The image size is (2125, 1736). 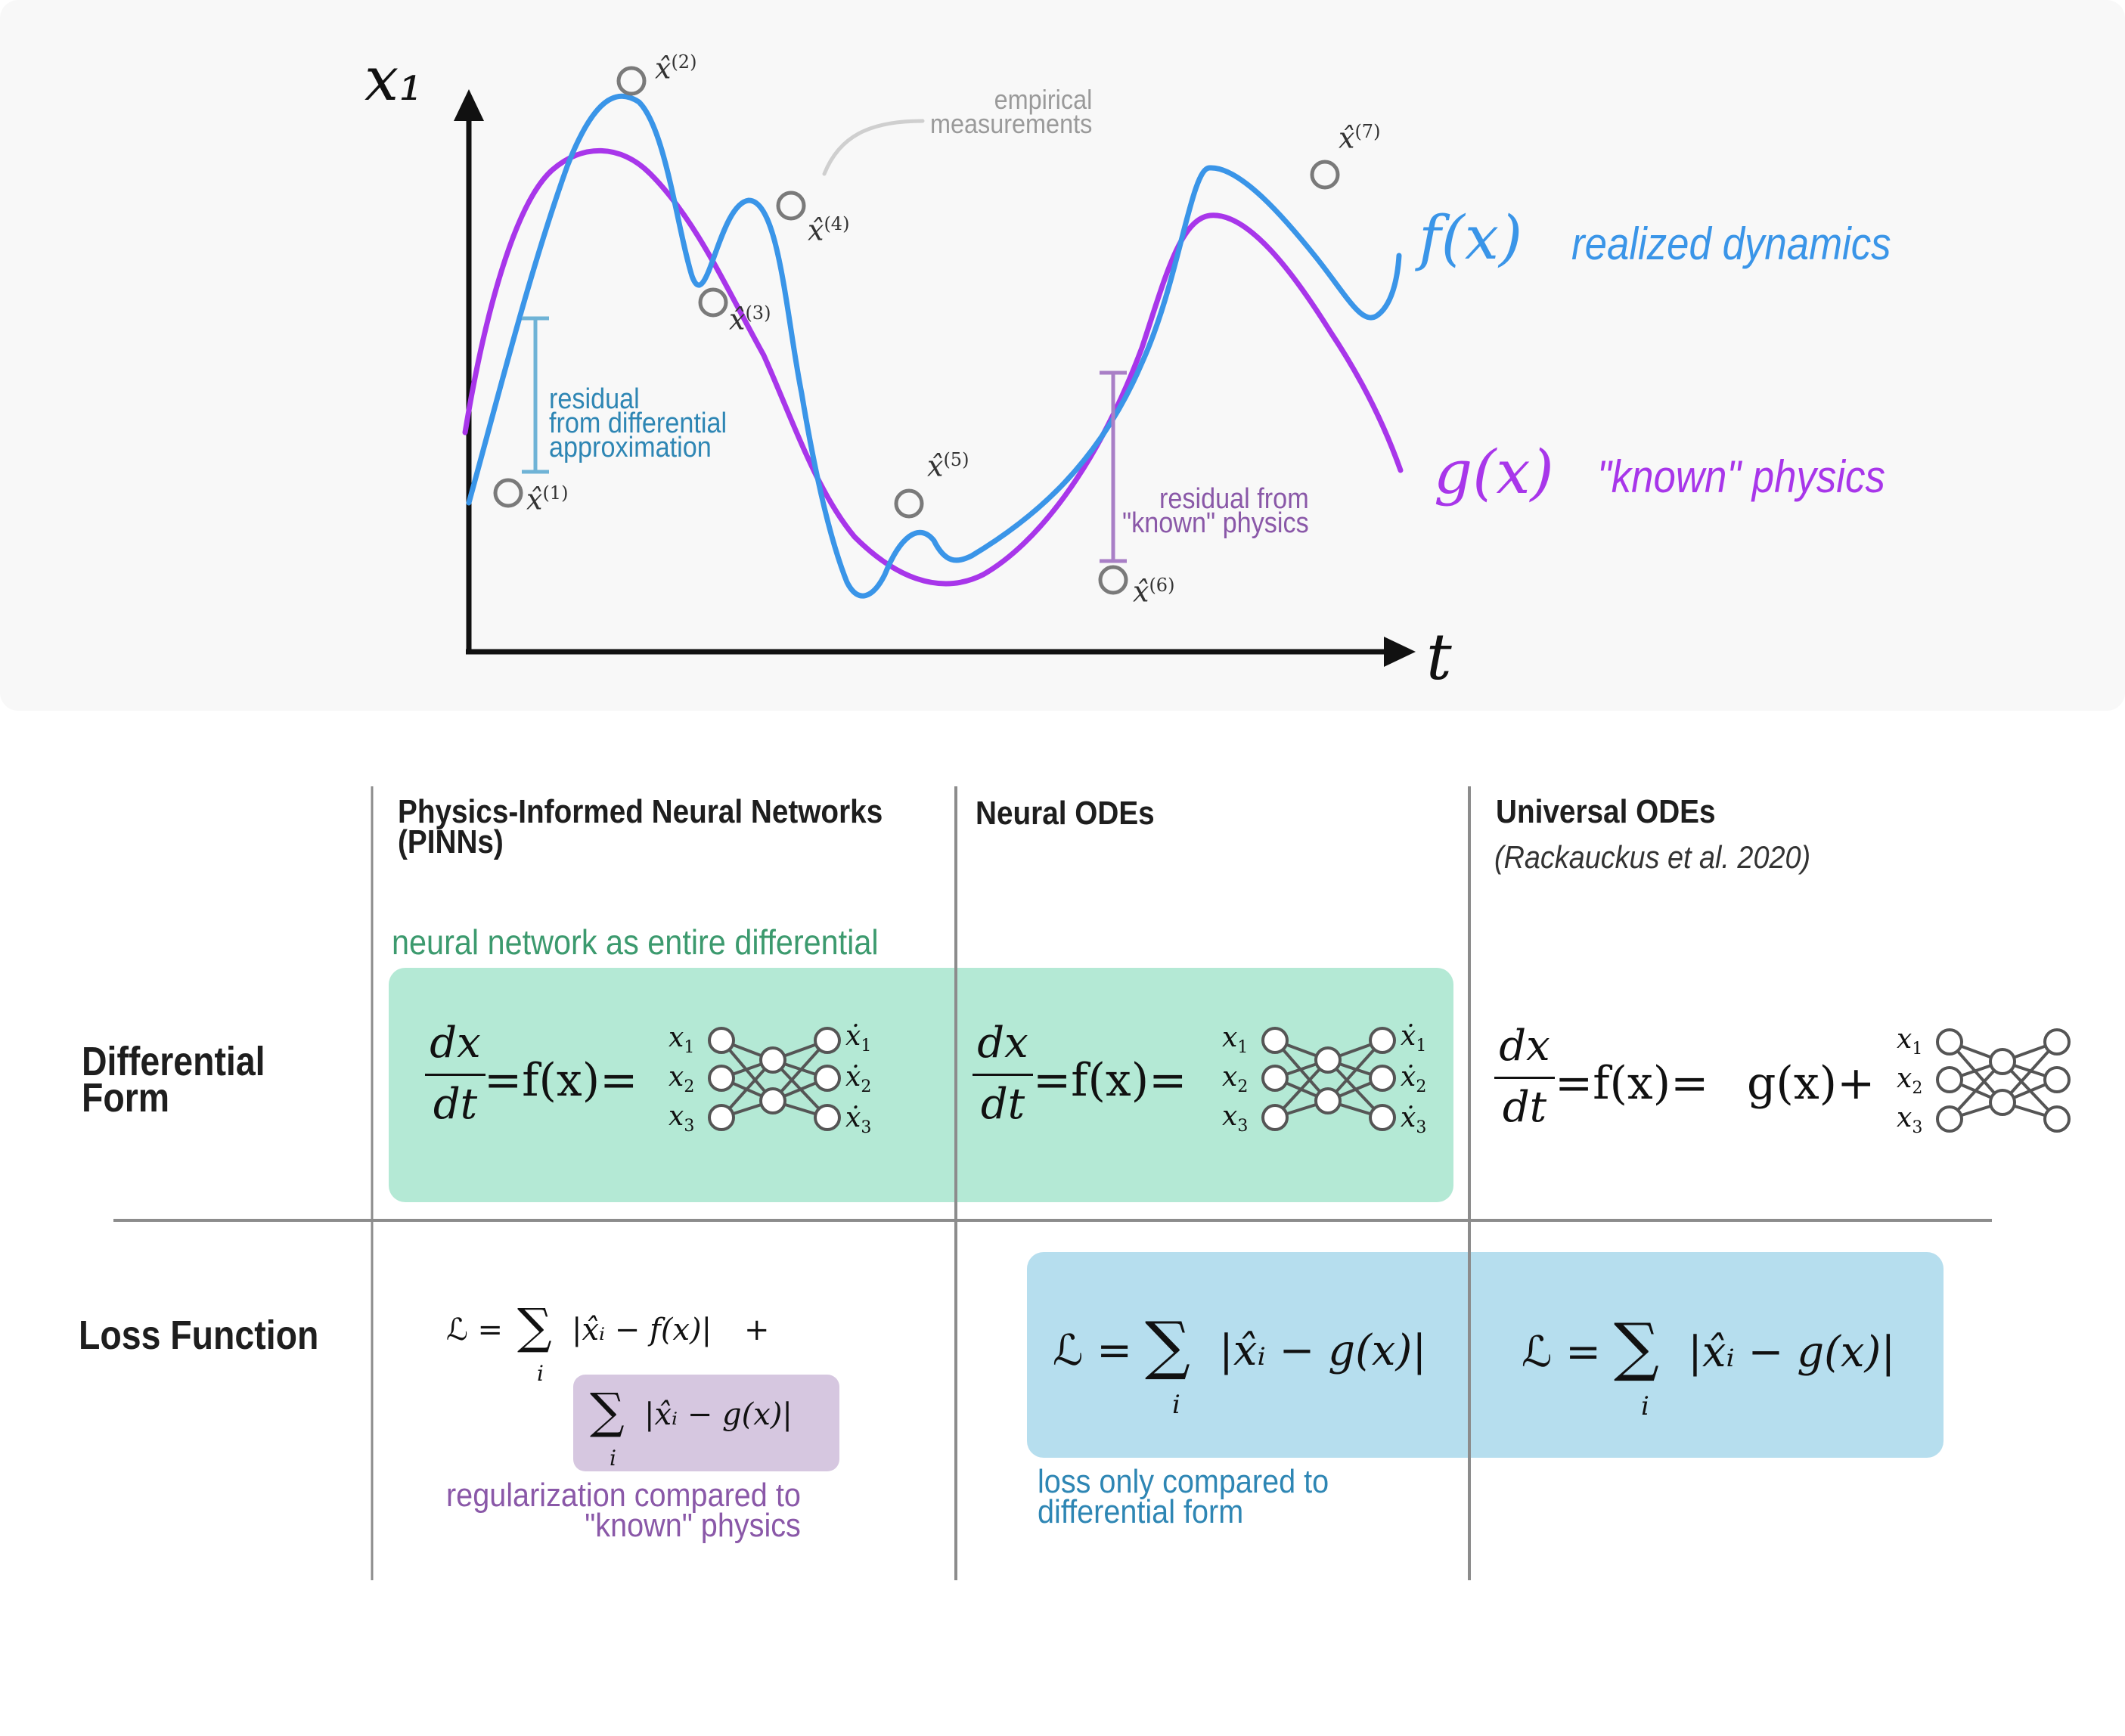 I want to click on y-axis-arrow, so click(x=469, y=105).